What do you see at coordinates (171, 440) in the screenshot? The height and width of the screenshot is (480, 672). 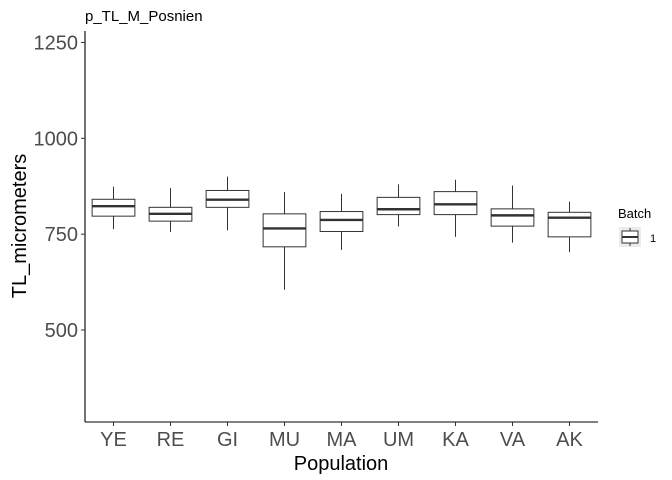 I see `x-tick-label: RE` at bounding box center [171, 440].